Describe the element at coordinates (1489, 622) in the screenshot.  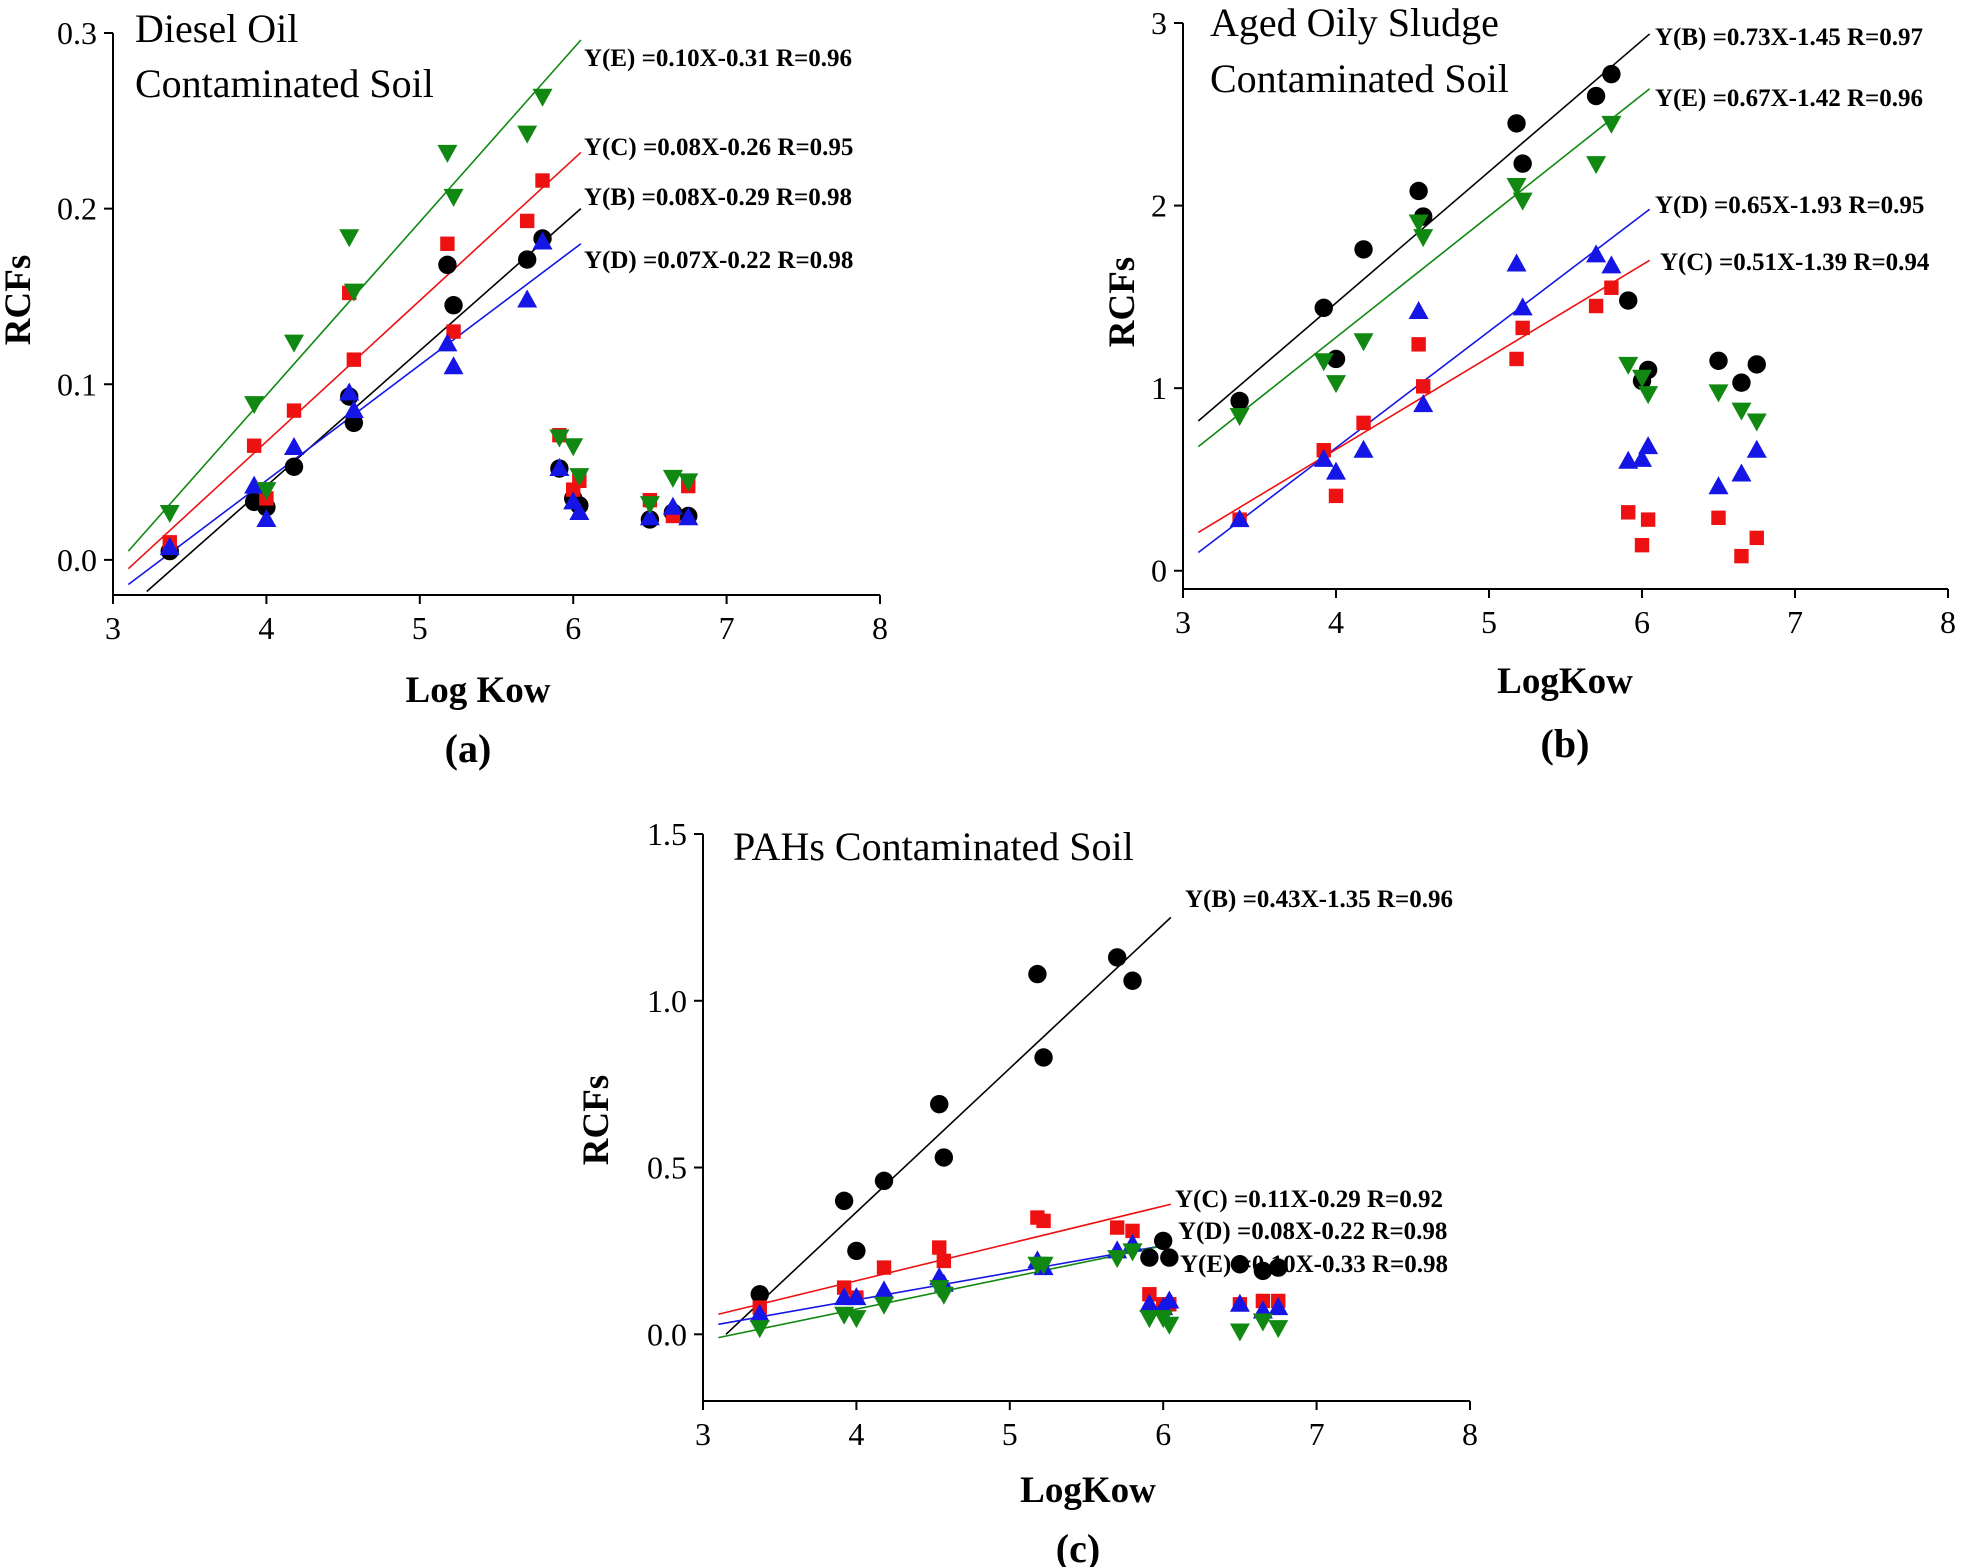
I see `panel-b-x-tick-label: 5` at that location.